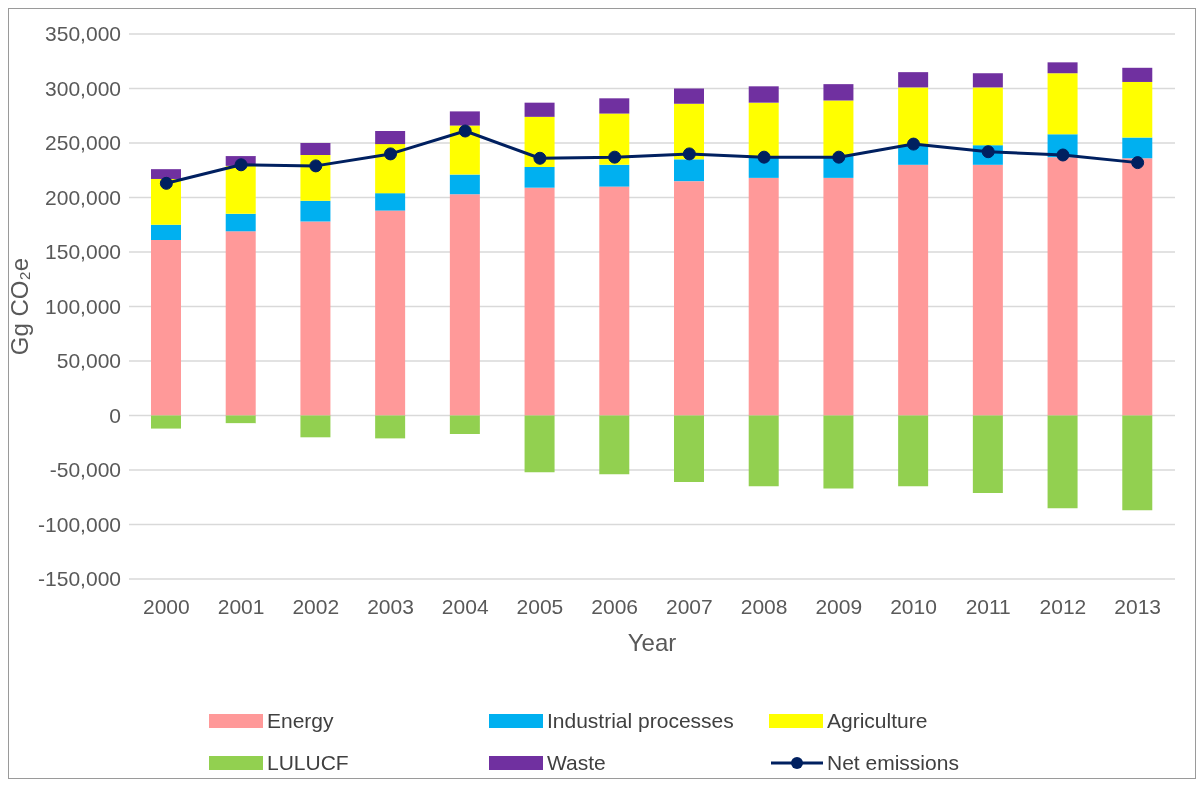  What do you see at coordinates (640, 721) in the screenshot?
I see `legend-label: Industrial processes` at bounding box center [640, 721].